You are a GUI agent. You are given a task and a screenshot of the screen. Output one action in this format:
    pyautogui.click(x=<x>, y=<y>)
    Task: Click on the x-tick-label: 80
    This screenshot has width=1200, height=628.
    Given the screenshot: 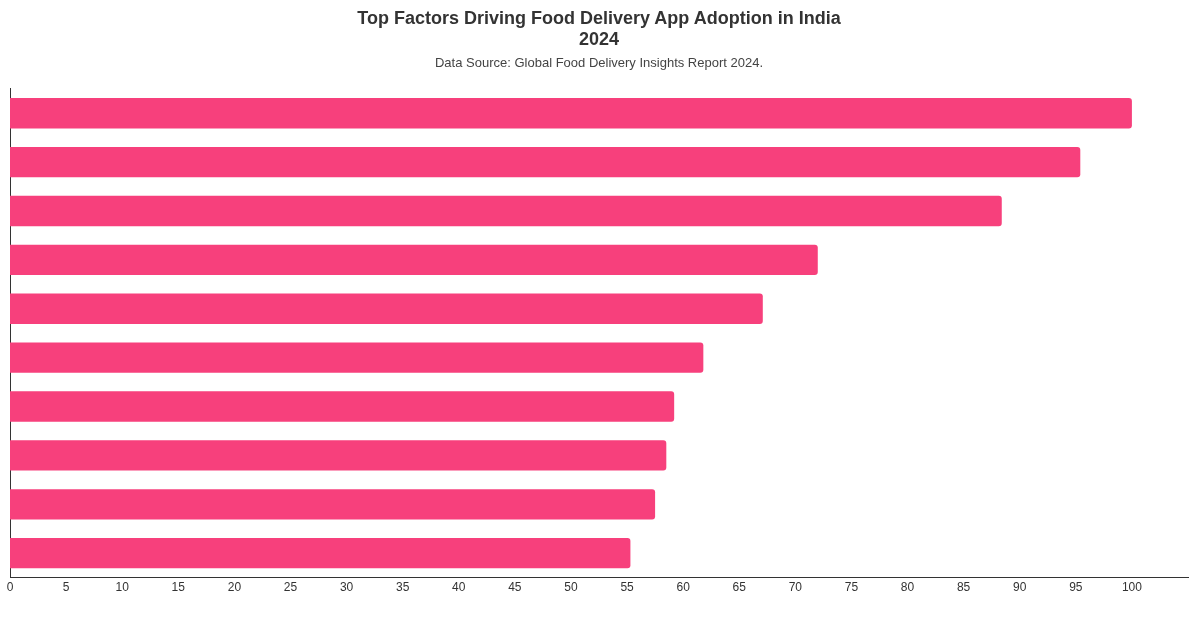 What is the action you would take?
    pyautogui.click(x=907, y=587)
    